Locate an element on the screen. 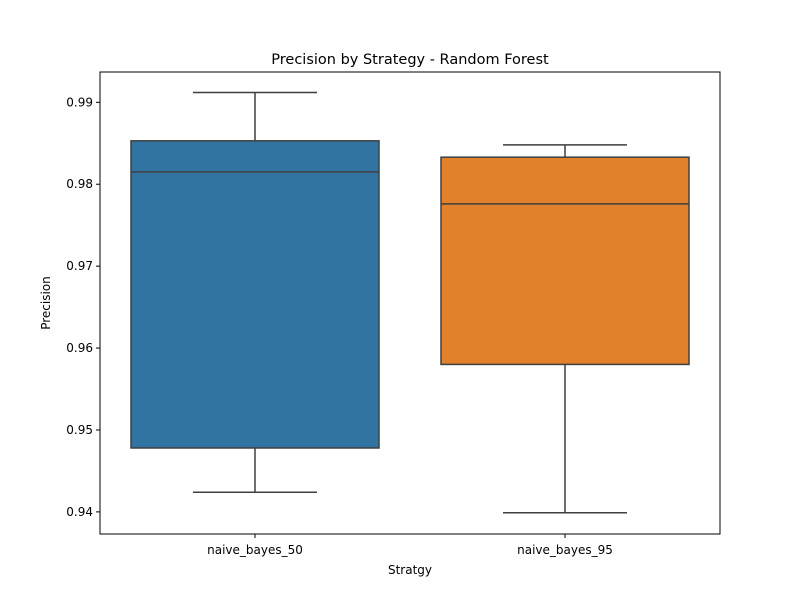 This screenshot has height=600, width=800. chart-title: Precision by Strategy - Random Forest is located at coordinates (410, 60).